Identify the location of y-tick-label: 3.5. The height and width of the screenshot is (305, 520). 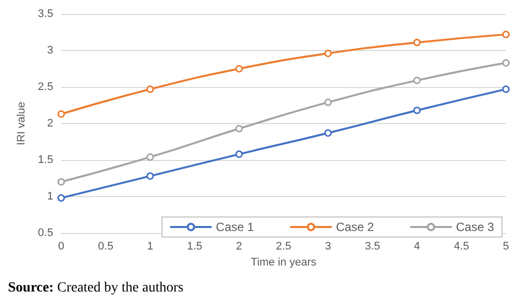
(46, 14).